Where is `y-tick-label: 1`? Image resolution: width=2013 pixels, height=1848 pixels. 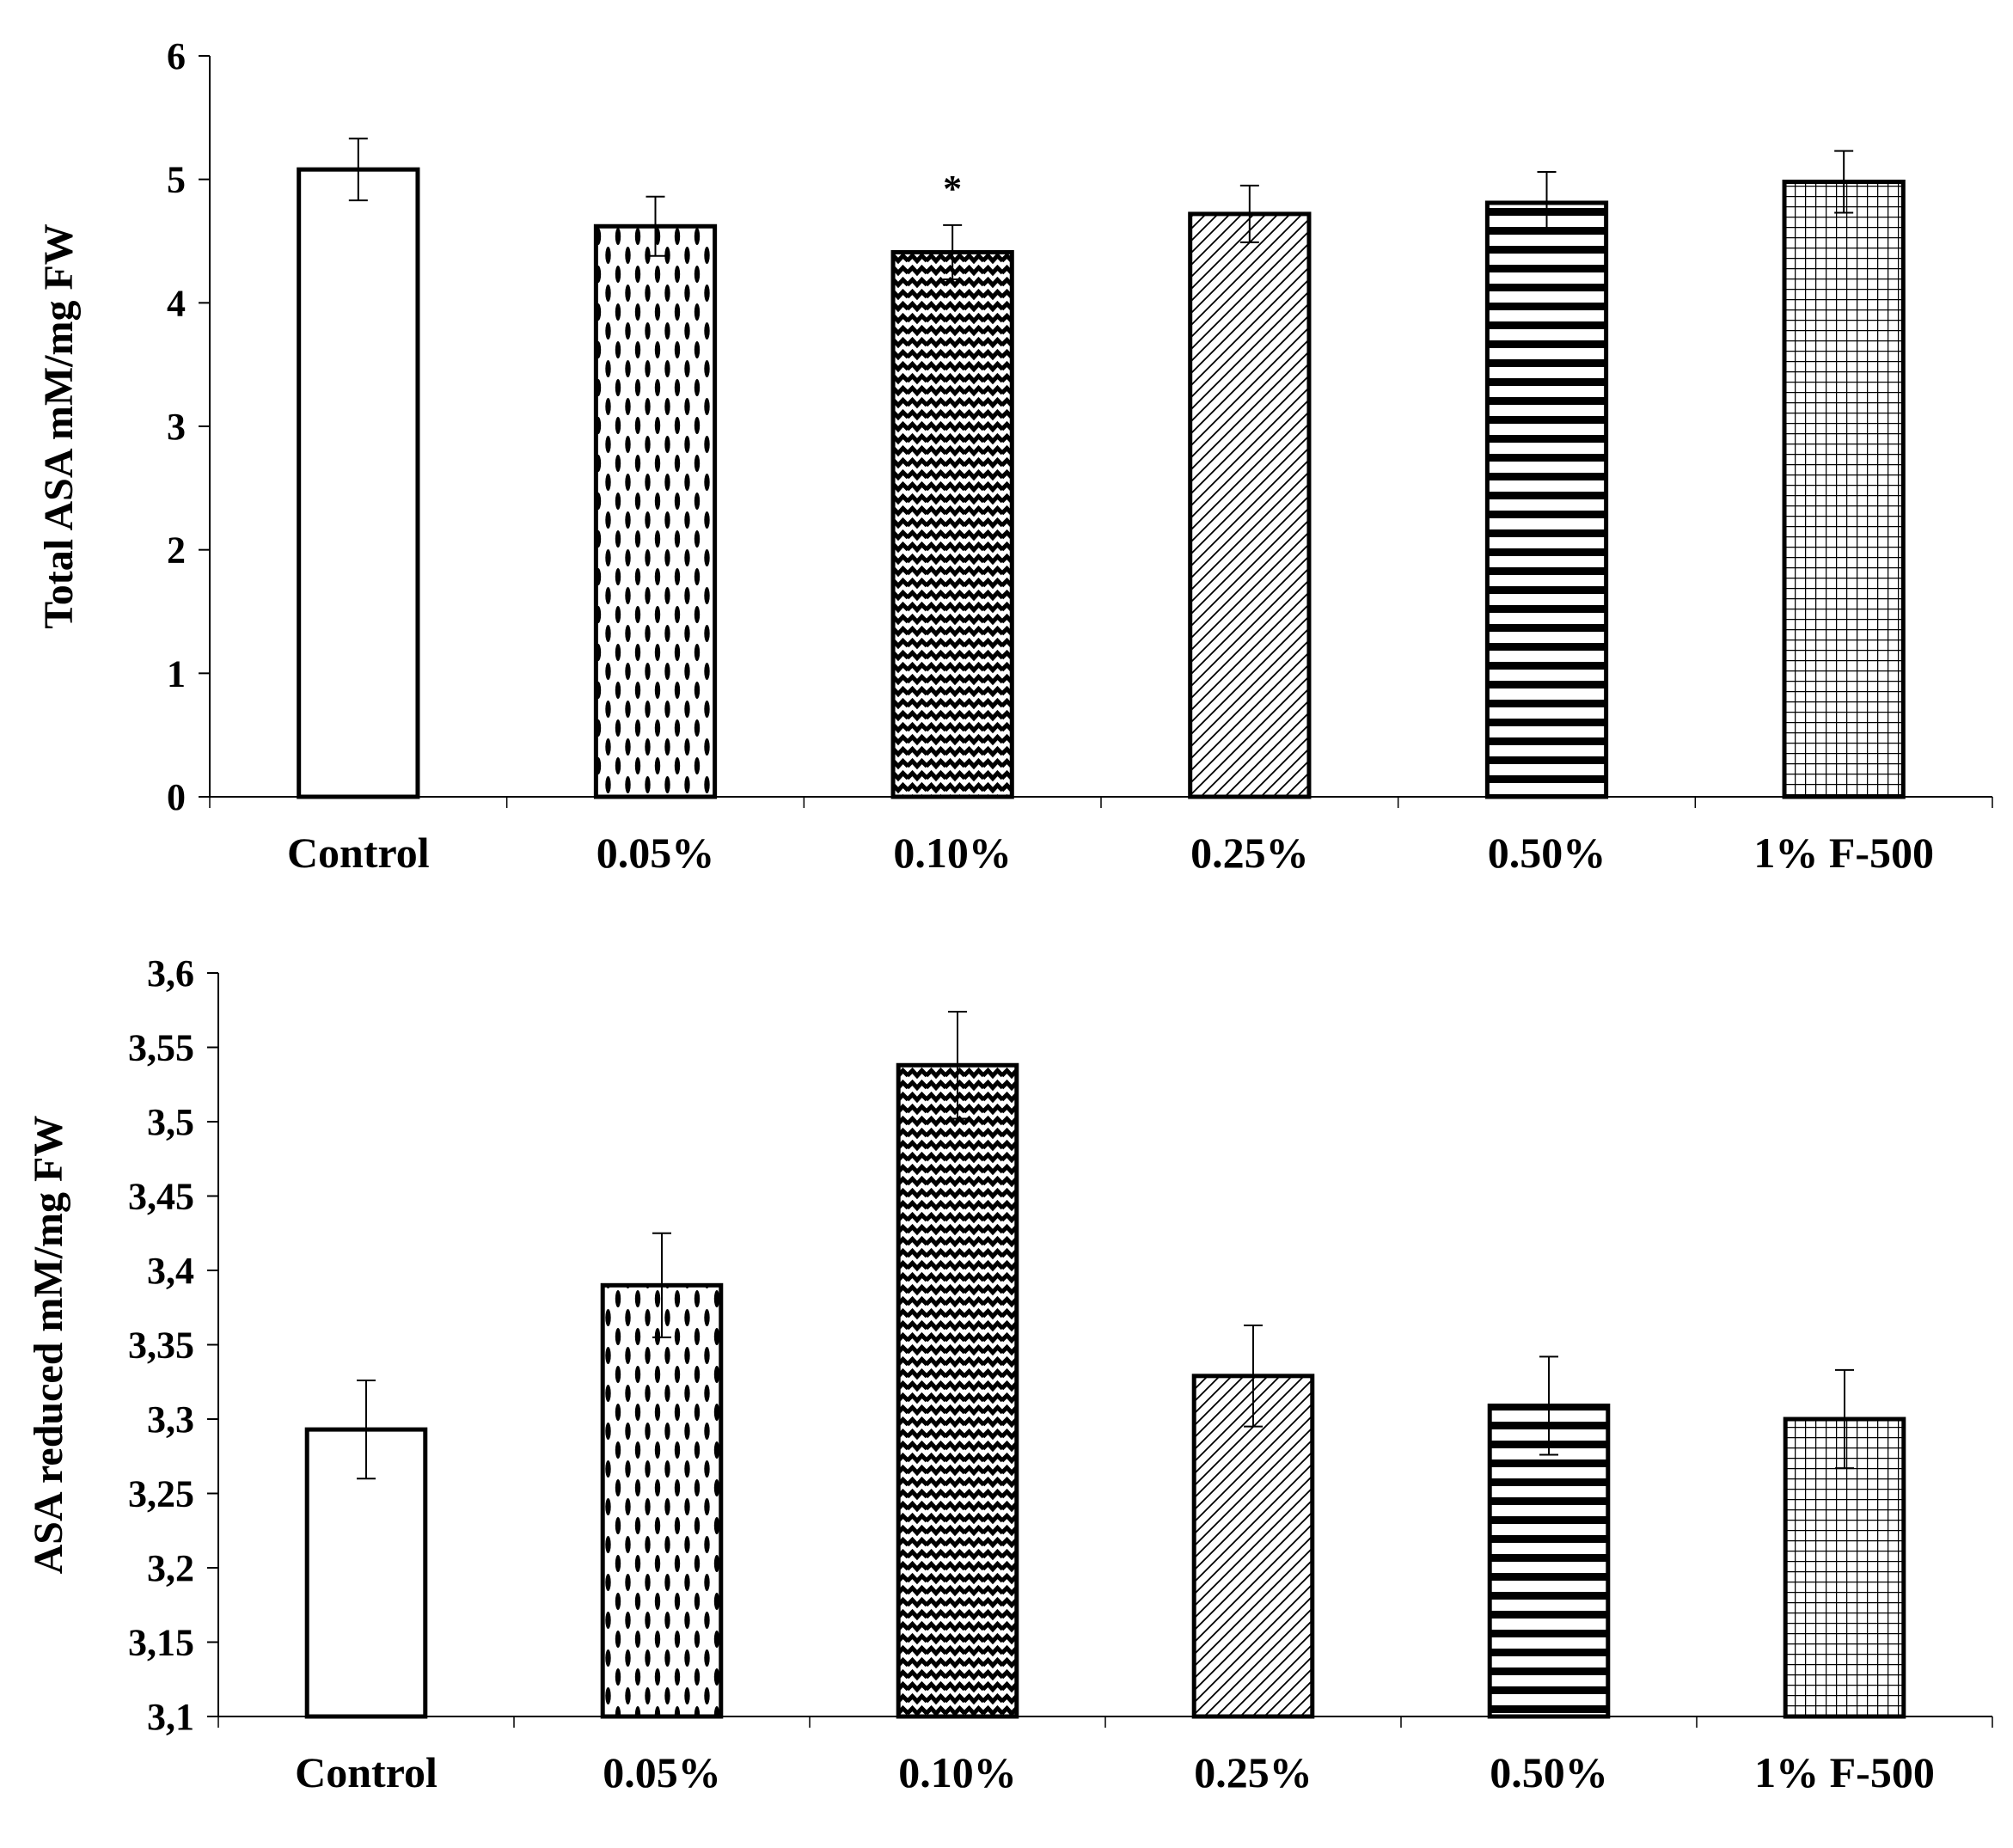 y-tick-label: 1 is located at coordinates (176, 673).